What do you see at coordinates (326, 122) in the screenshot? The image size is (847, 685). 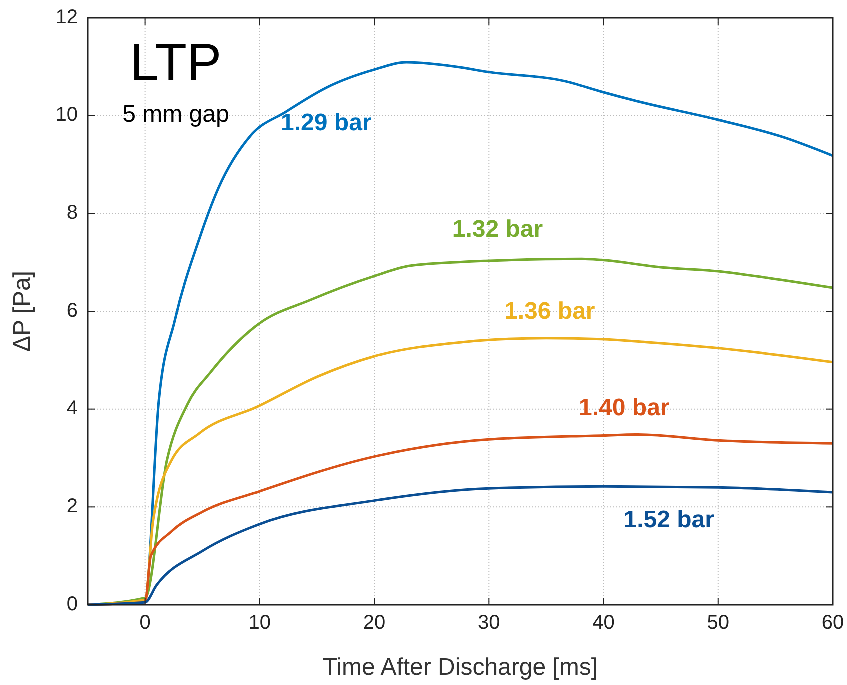 I see `series-label: 1.29 bar` at bounding box center [326, 122].